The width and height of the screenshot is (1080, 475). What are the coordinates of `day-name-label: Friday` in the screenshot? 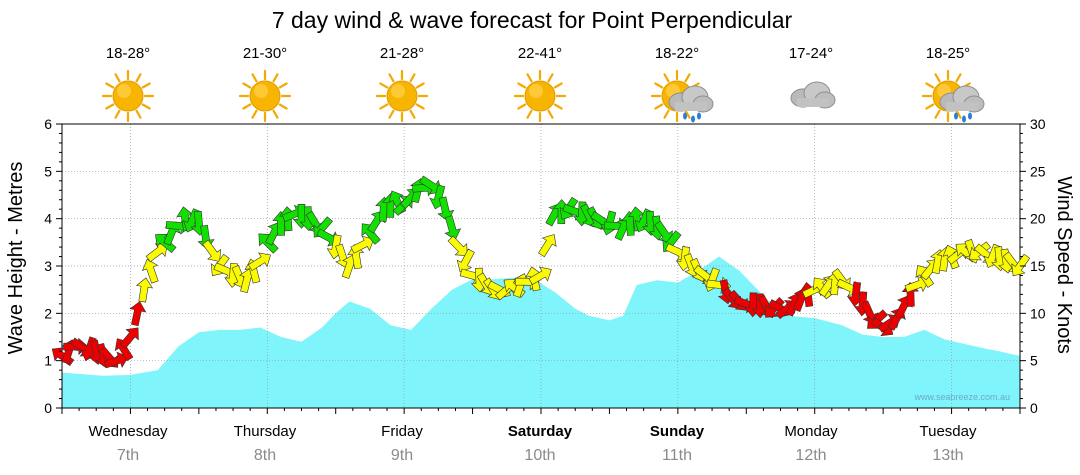 It's located at (402, 431).